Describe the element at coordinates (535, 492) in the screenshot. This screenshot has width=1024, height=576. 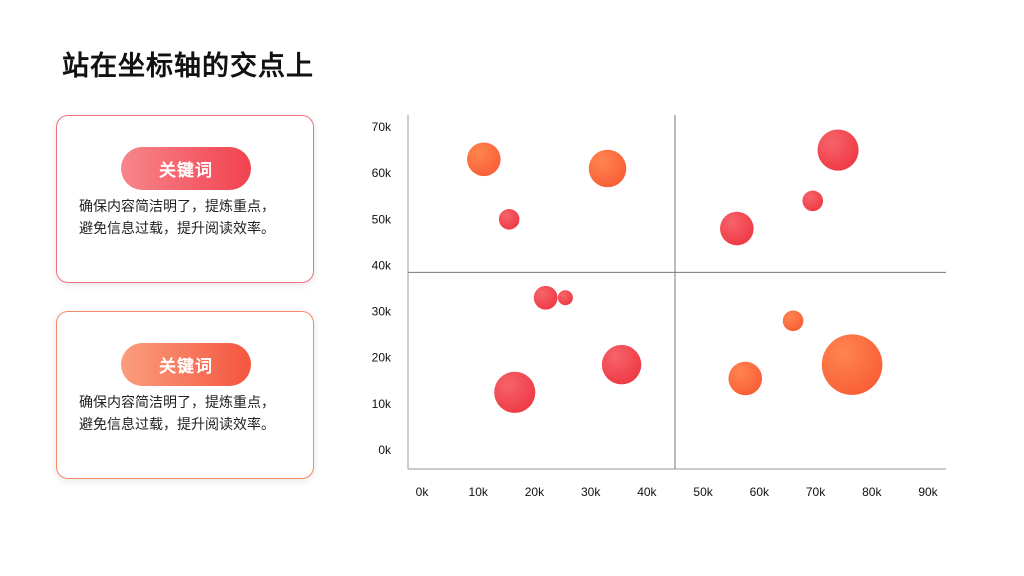
I see `x-tick-label: 20k` at that location.